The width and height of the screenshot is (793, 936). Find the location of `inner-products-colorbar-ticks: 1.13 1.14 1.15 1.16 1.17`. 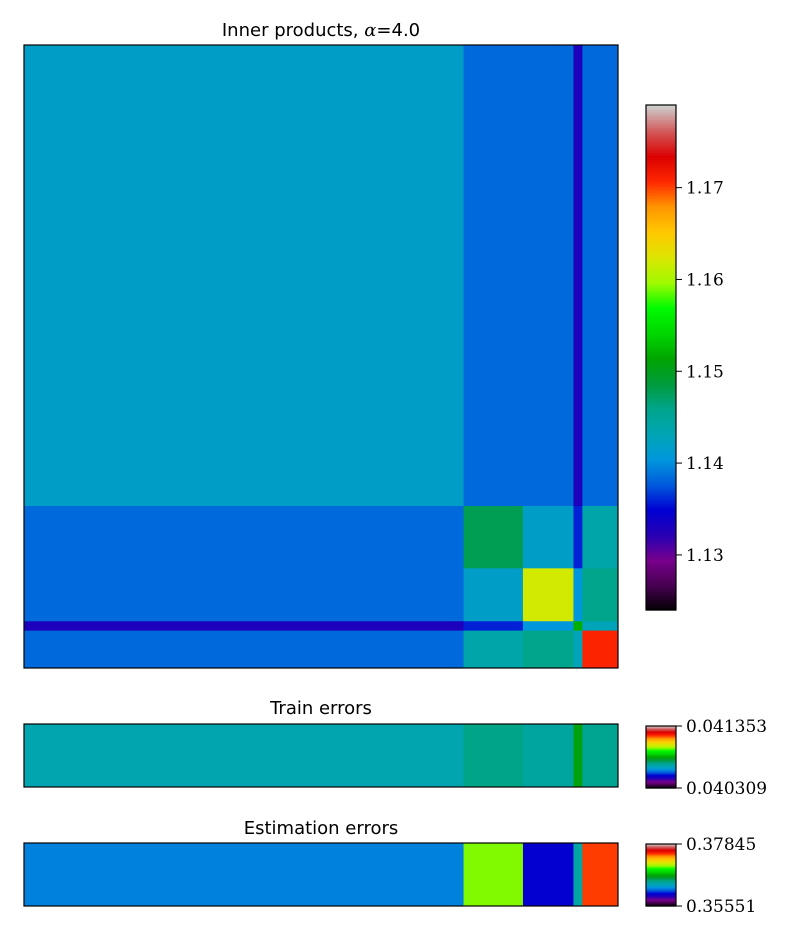

inner-products-colorbar-ticks: 1.13 1.14 1.15 1.16 1.17 is located at coordinates (700, 372).